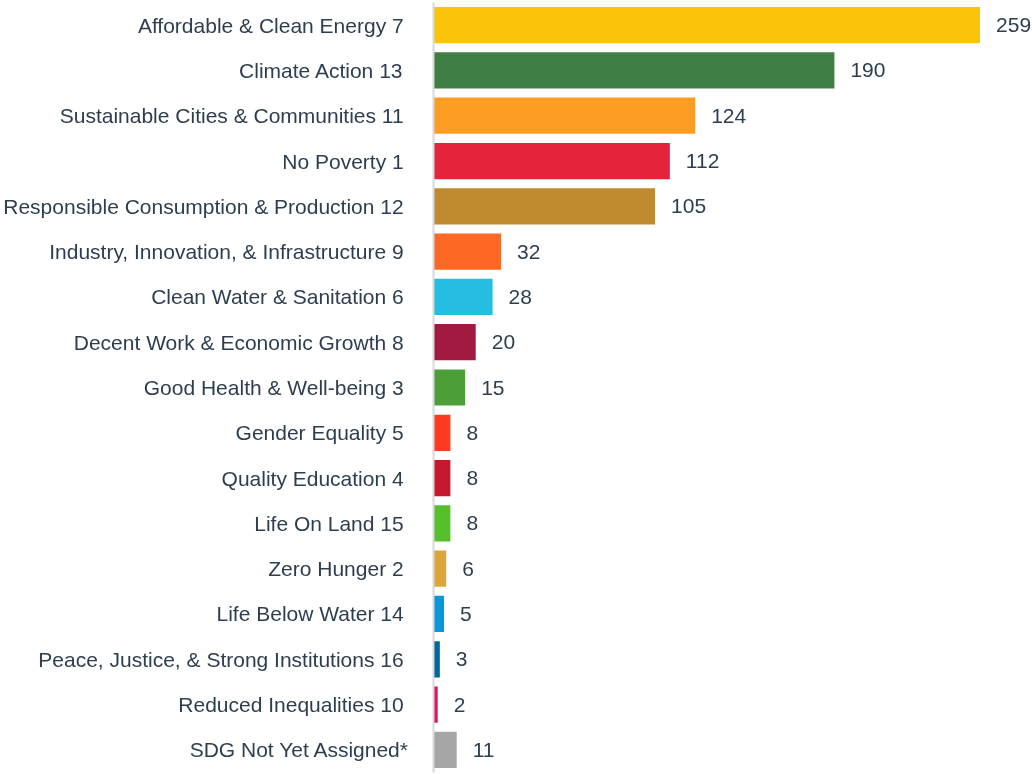  I want to click on data-label: 112, so click(702, 161).